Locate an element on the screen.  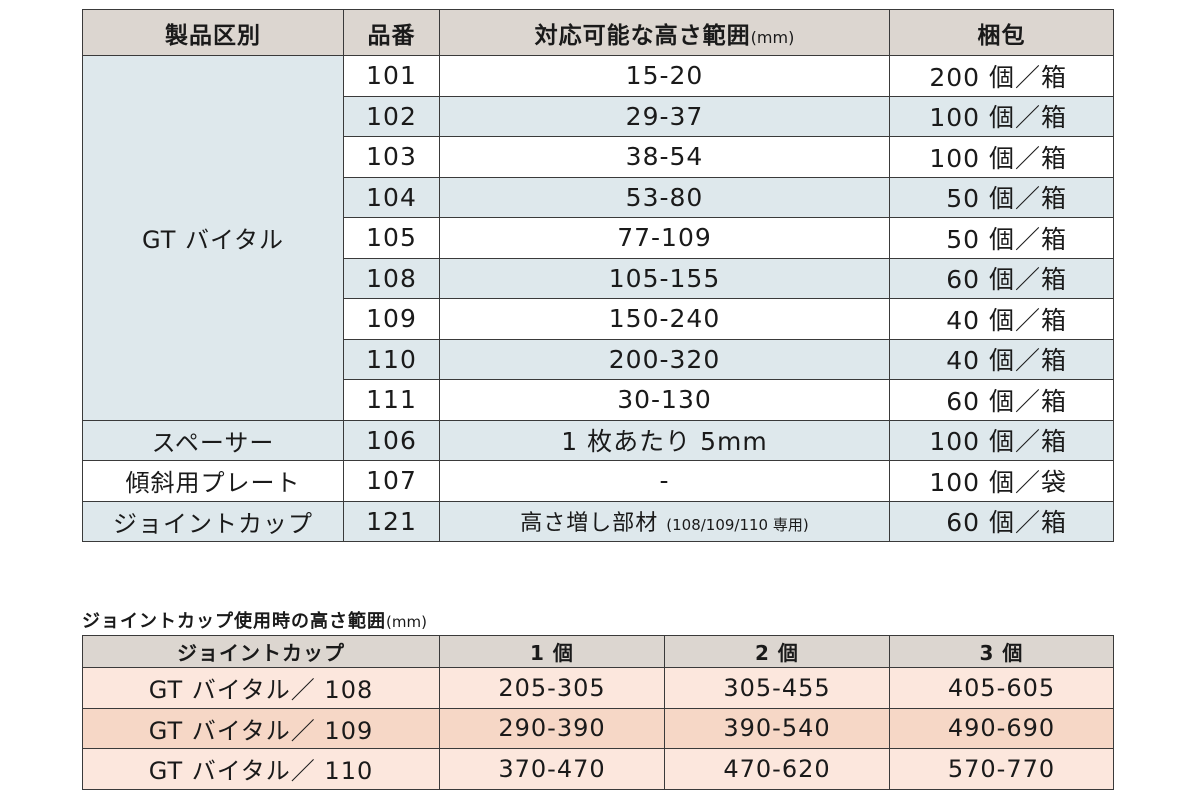
table-row: GT バイタル／ 109 290-390 390-540 490-690 is located at coordinates (598, 728).